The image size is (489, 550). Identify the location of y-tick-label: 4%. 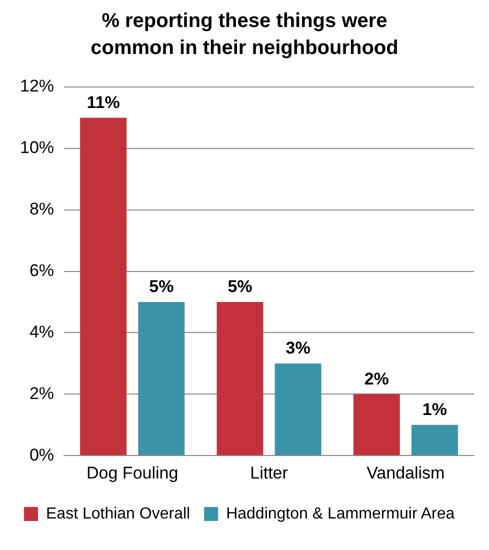
(41, 332).